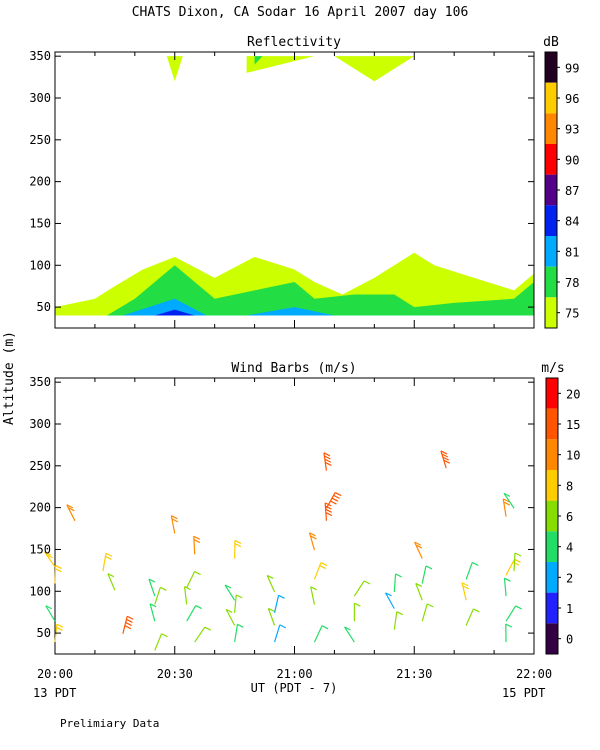 The image size is (600, 750). What do you see at coordinates (174, 312) in the screenshot?
I see `reflectivity-band-84db` at bounding box center [174, 312].